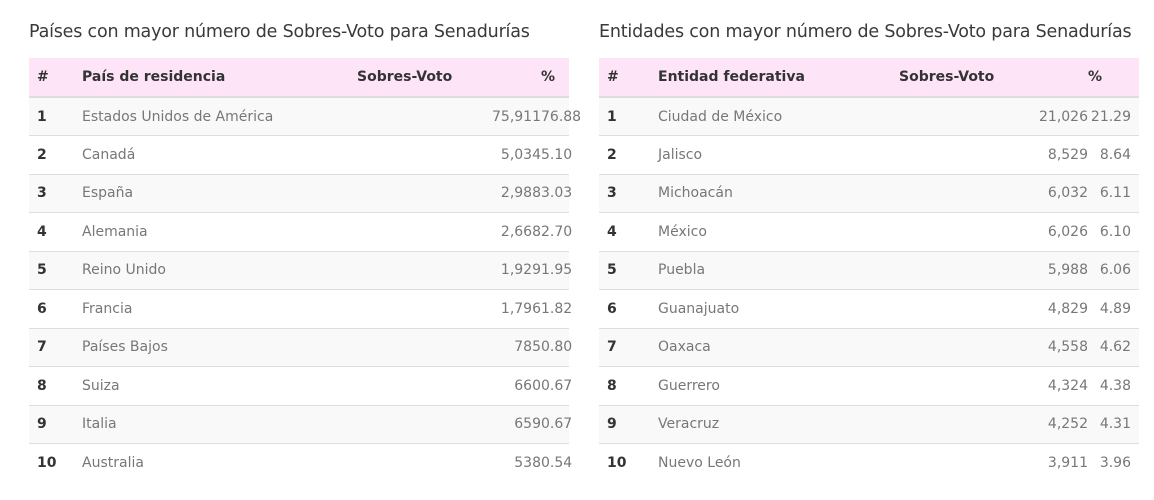 The width and height of the screenshot is (1154, 500). I want to click on votes-cell: 8,529, so click(1067, 154).